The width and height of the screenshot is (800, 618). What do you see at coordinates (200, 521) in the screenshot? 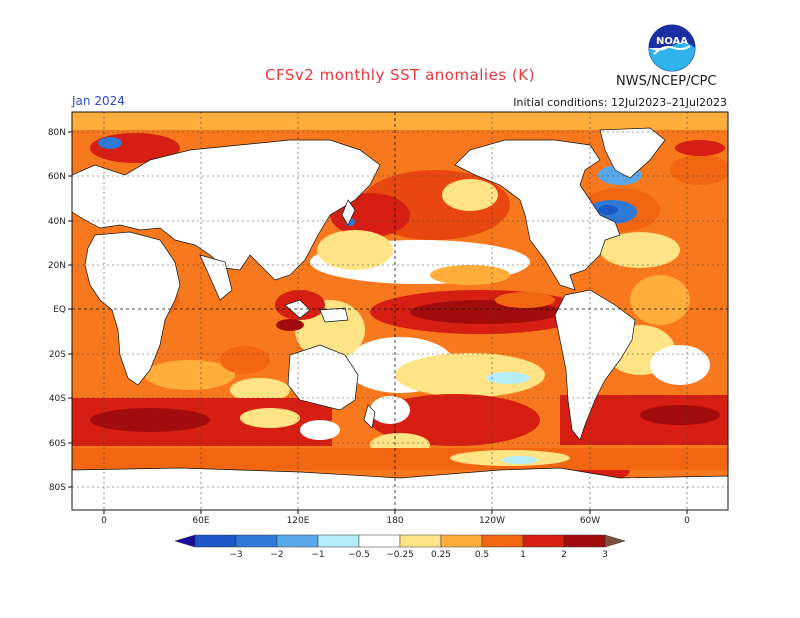
I see `lon-label: 60E` at bounding box center [200, 521].